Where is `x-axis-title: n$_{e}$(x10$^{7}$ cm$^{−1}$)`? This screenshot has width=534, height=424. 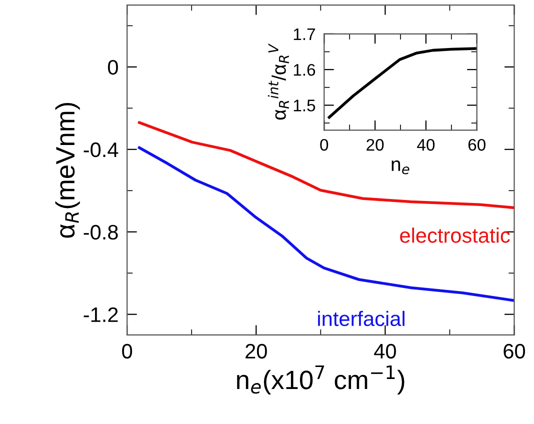 x-axis-title: n$_{e}$(x10$^{7}$ cm$^{−1}$) is located at coordinates (320, 380).